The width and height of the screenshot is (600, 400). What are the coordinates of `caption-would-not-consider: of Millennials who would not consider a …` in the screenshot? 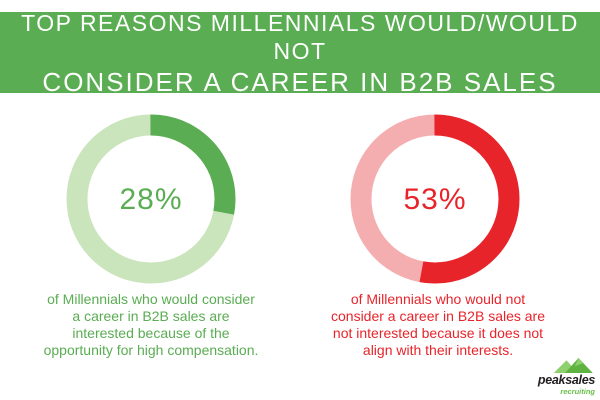 It's located at (438, 324).